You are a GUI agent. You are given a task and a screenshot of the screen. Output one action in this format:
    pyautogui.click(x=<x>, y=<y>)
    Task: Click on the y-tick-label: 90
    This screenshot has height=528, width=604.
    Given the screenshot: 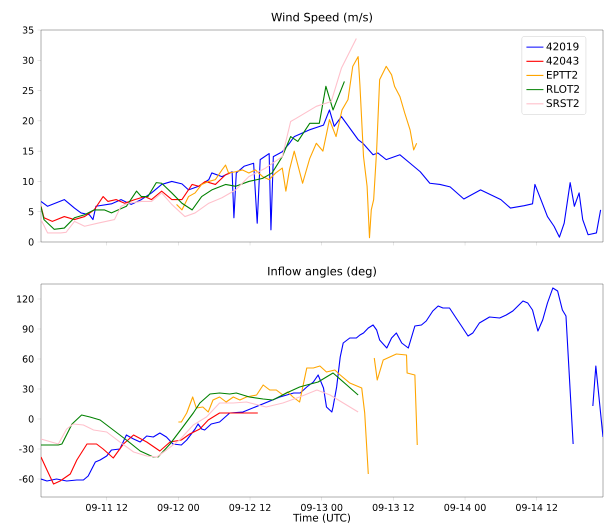 What is the action you would take?
    pyautogui.click(x=28, y=329)
    